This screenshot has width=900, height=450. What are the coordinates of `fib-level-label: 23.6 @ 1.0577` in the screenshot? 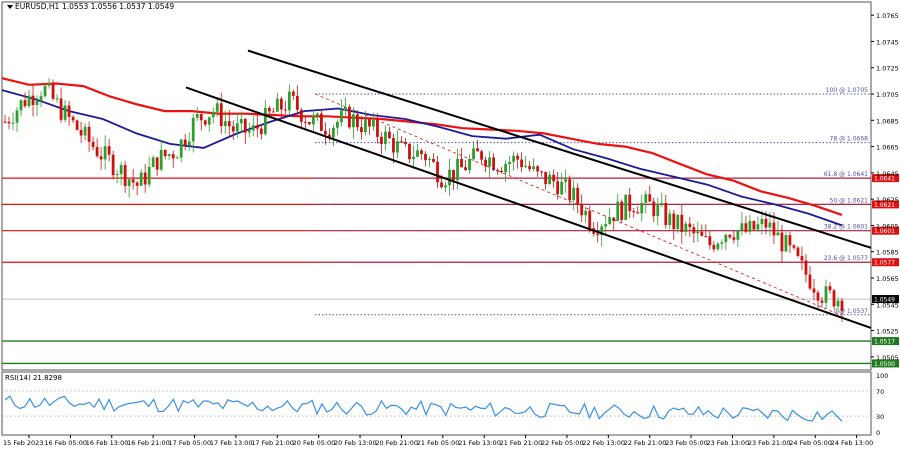 It's located at (846, 258).